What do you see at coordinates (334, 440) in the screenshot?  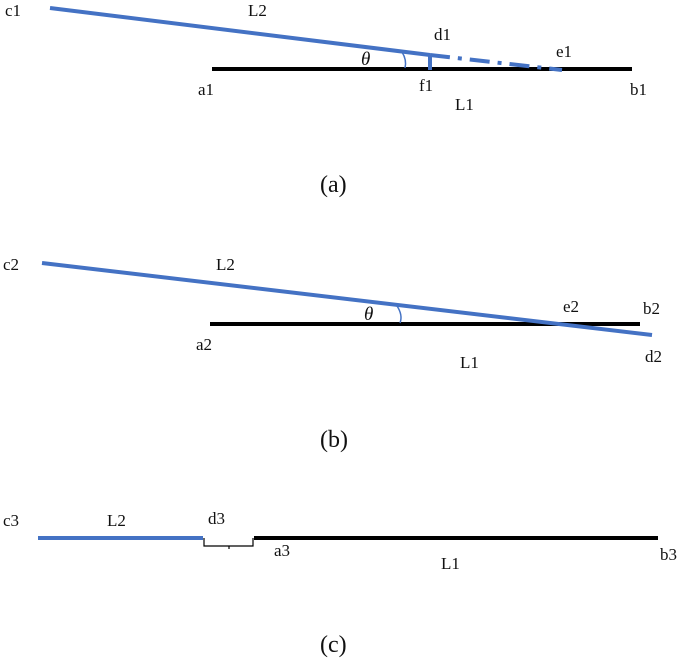 I see `caption-b: (b)` at bounding box center [334, 440].